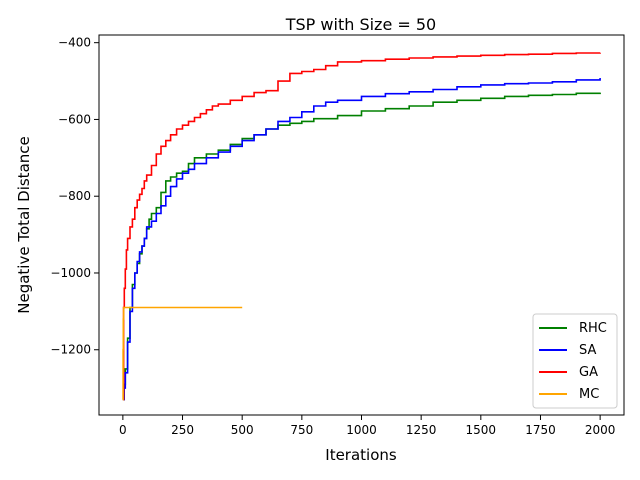 This screenshot has width=640, height=480. What do you see at coordinates (587, 350) in the screenshot?
I see `legend-label-sa: SA` at bounding box center [587, 350].